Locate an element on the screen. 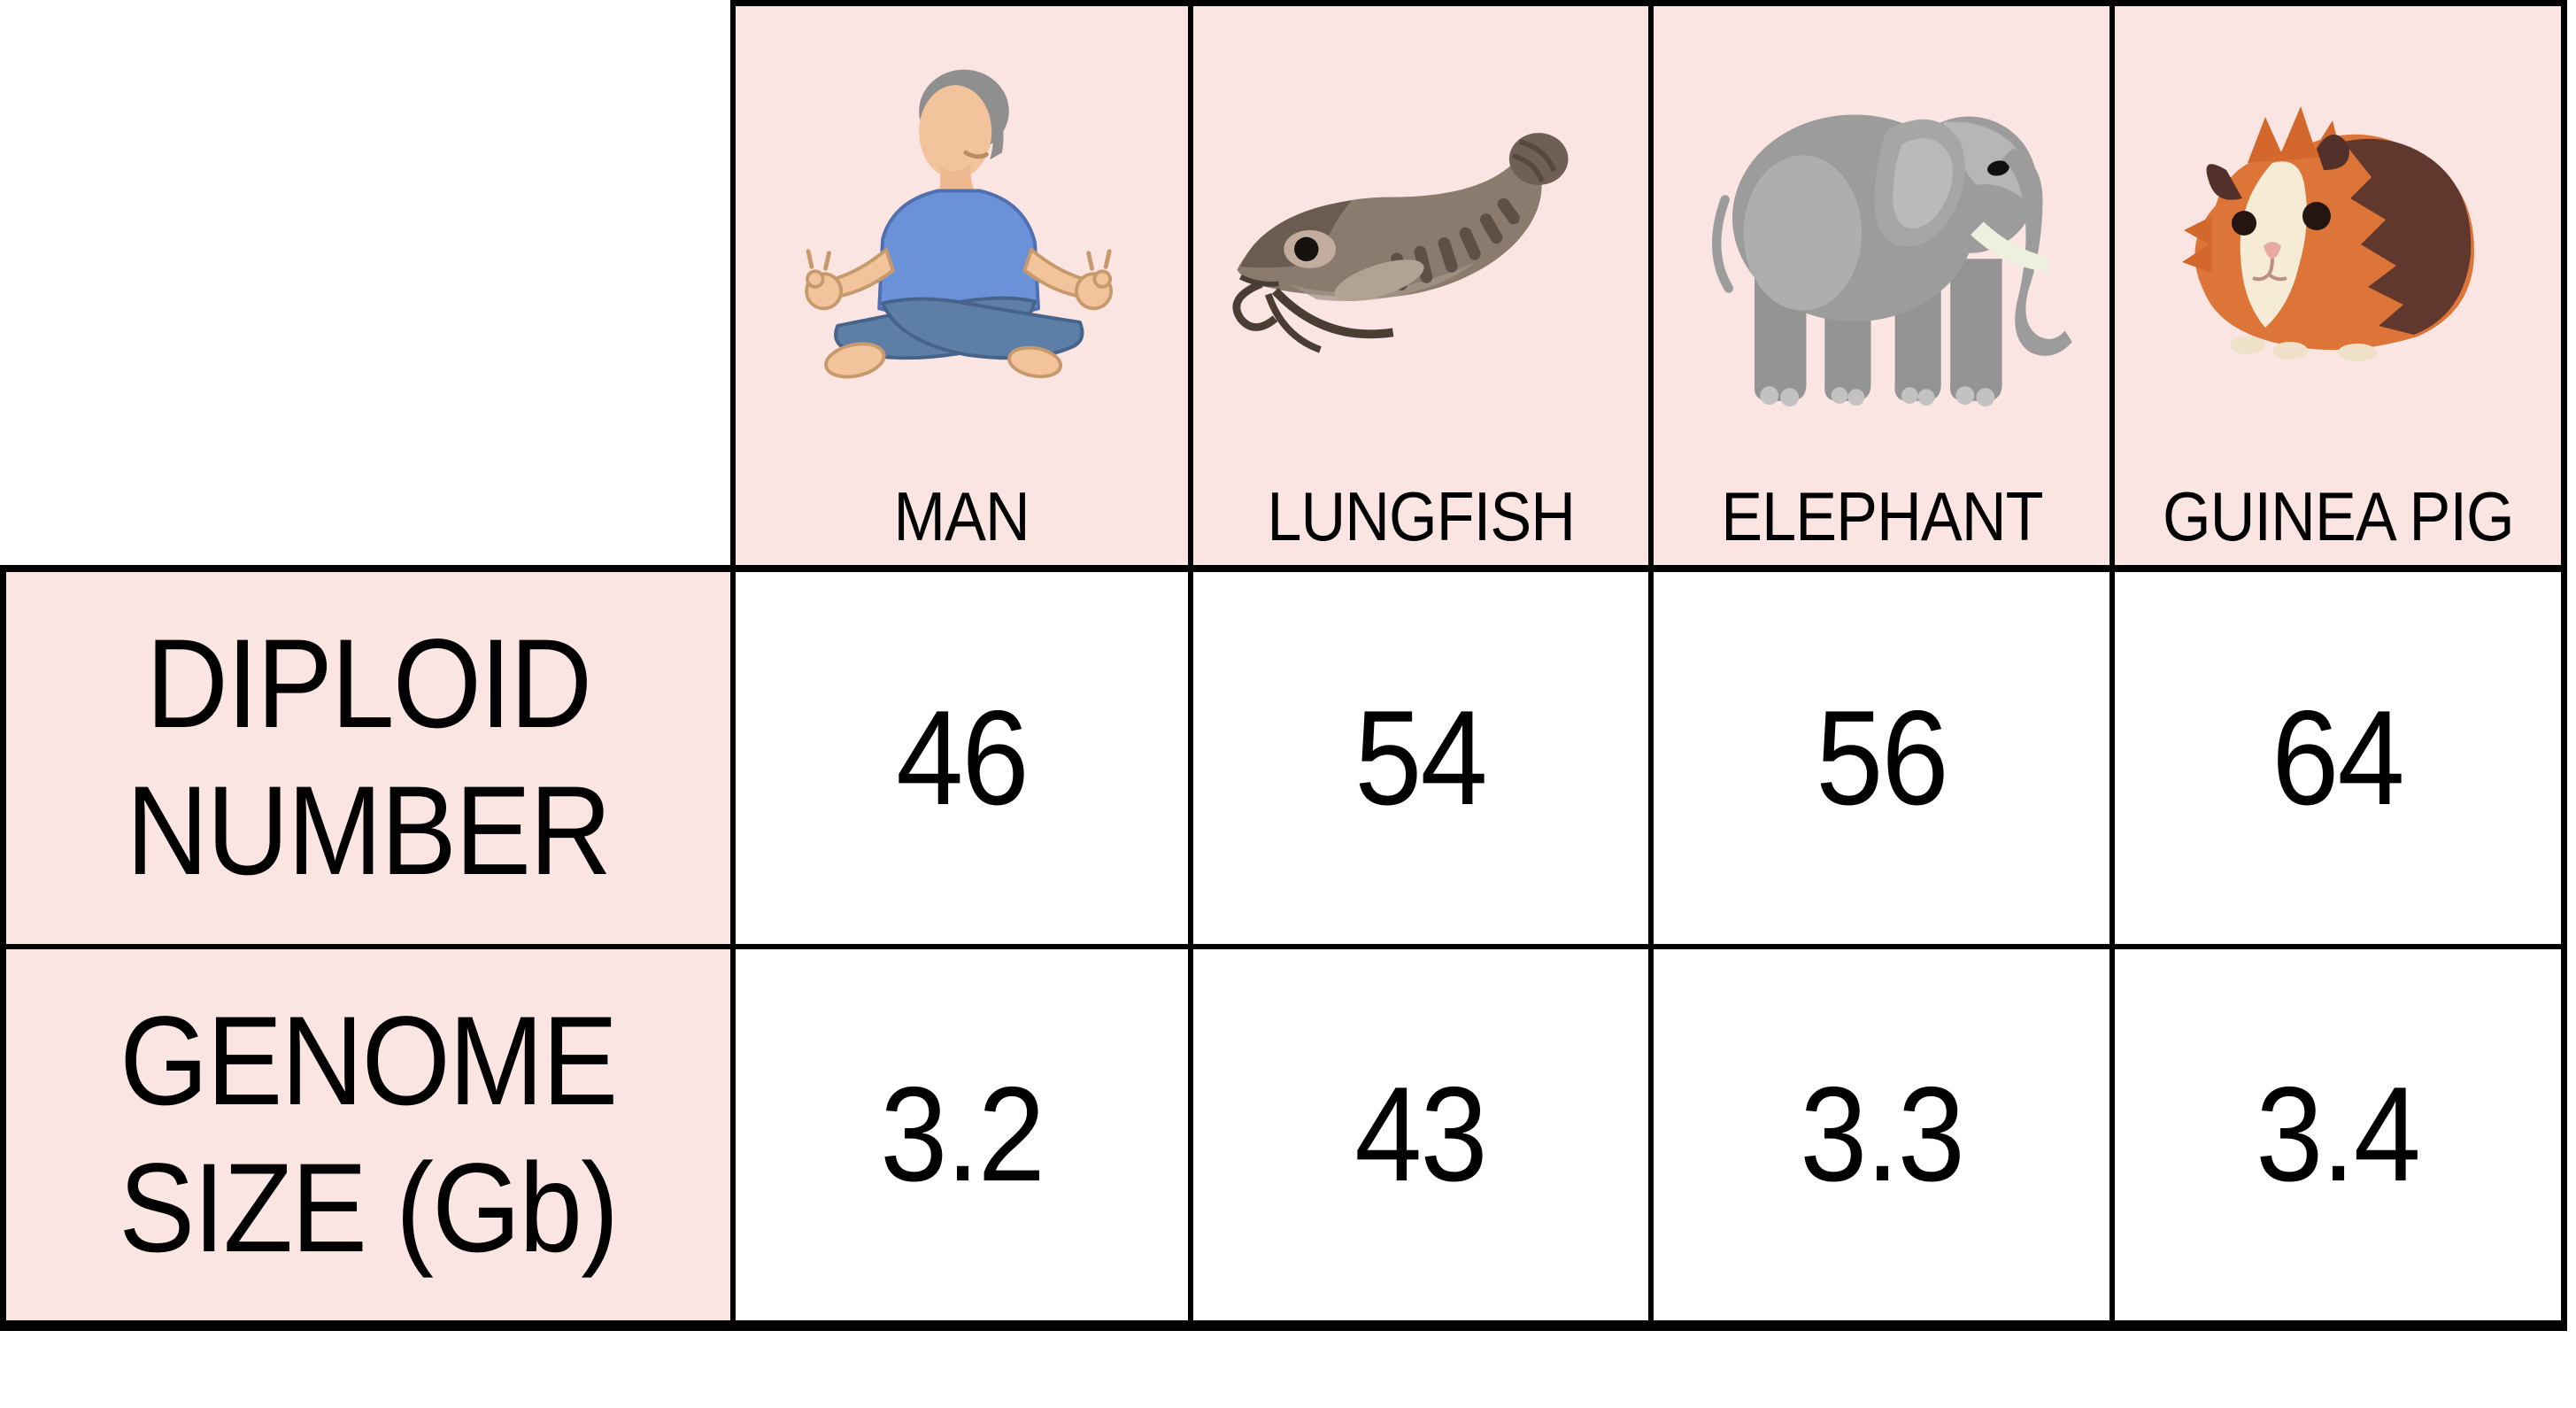 The width and height of the screenshot is (2576, 1408). row-label-line: GENOME is located at coordinates (369, 1061).